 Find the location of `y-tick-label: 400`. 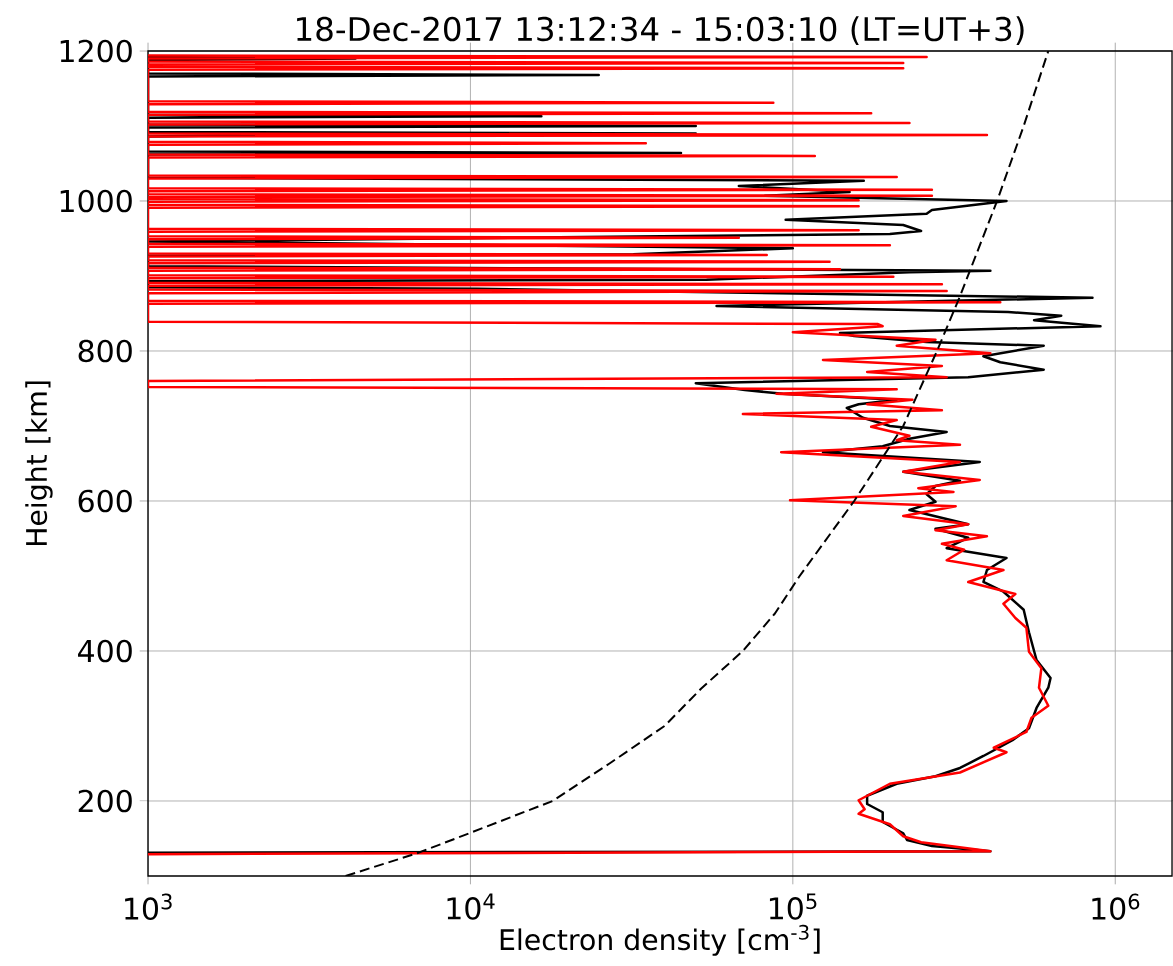

y-tick-label: 400 is located at coordinates (105, 651).